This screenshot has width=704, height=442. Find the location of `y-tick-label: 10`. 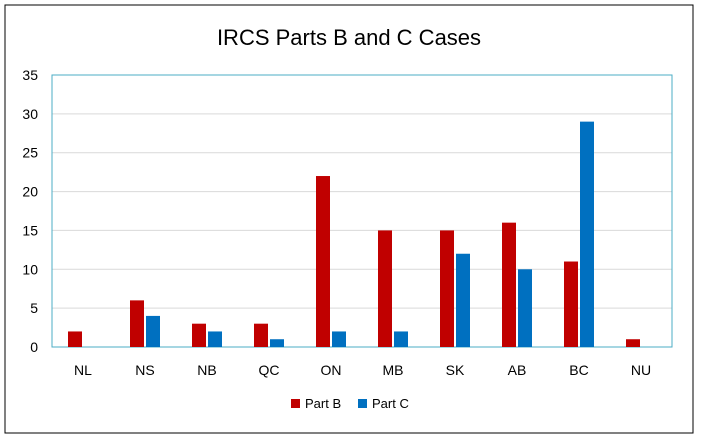

y-tick-label: 10 is located at coordinates (30, 269).